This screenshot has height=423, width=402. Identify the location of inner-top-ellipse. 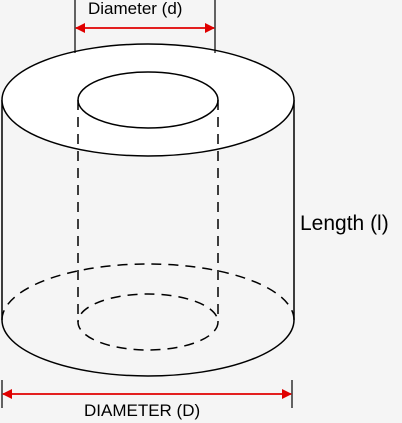
(148, 100).